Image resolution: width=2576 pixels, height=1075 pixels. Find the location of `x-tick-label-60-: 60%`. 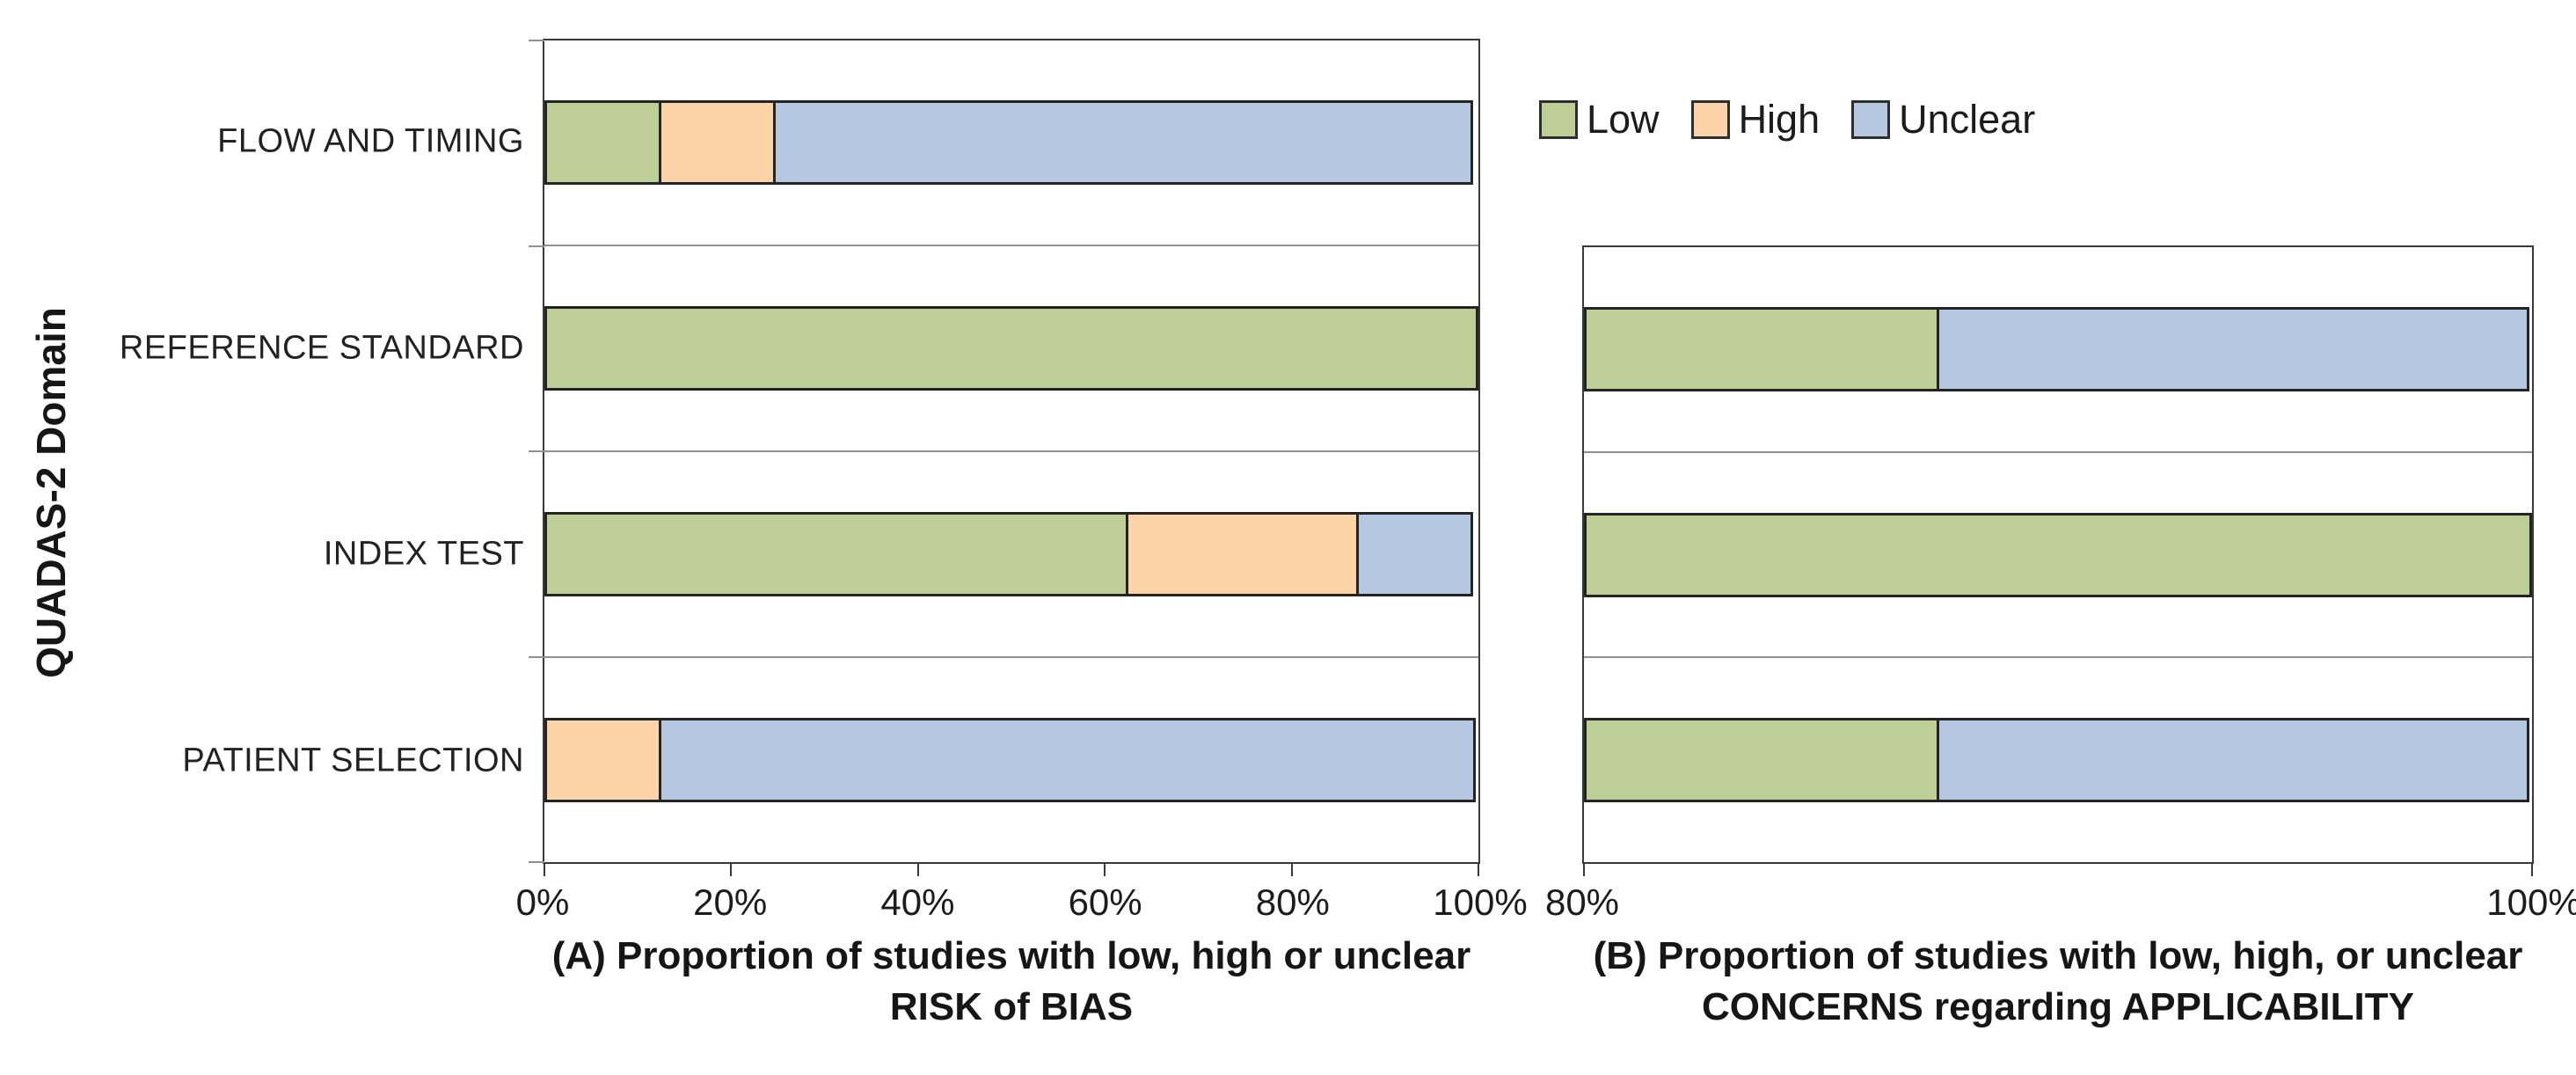

x-tick-label-60-: 60% is located at coordinates (1105, 902).